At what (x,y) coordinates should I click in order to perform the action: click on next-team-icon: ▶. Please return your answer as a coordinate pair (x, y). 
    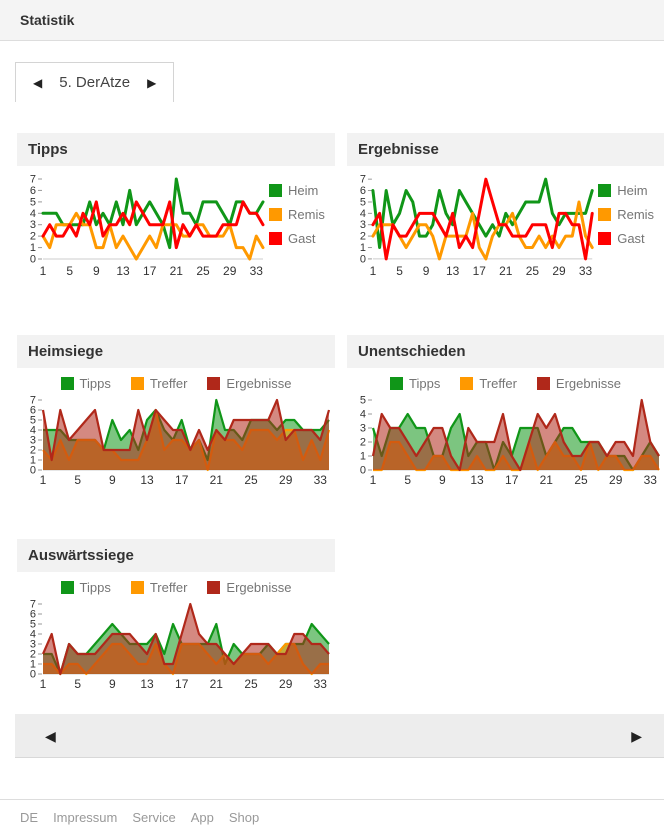
    Looking at the image, I should click on (152, 82).